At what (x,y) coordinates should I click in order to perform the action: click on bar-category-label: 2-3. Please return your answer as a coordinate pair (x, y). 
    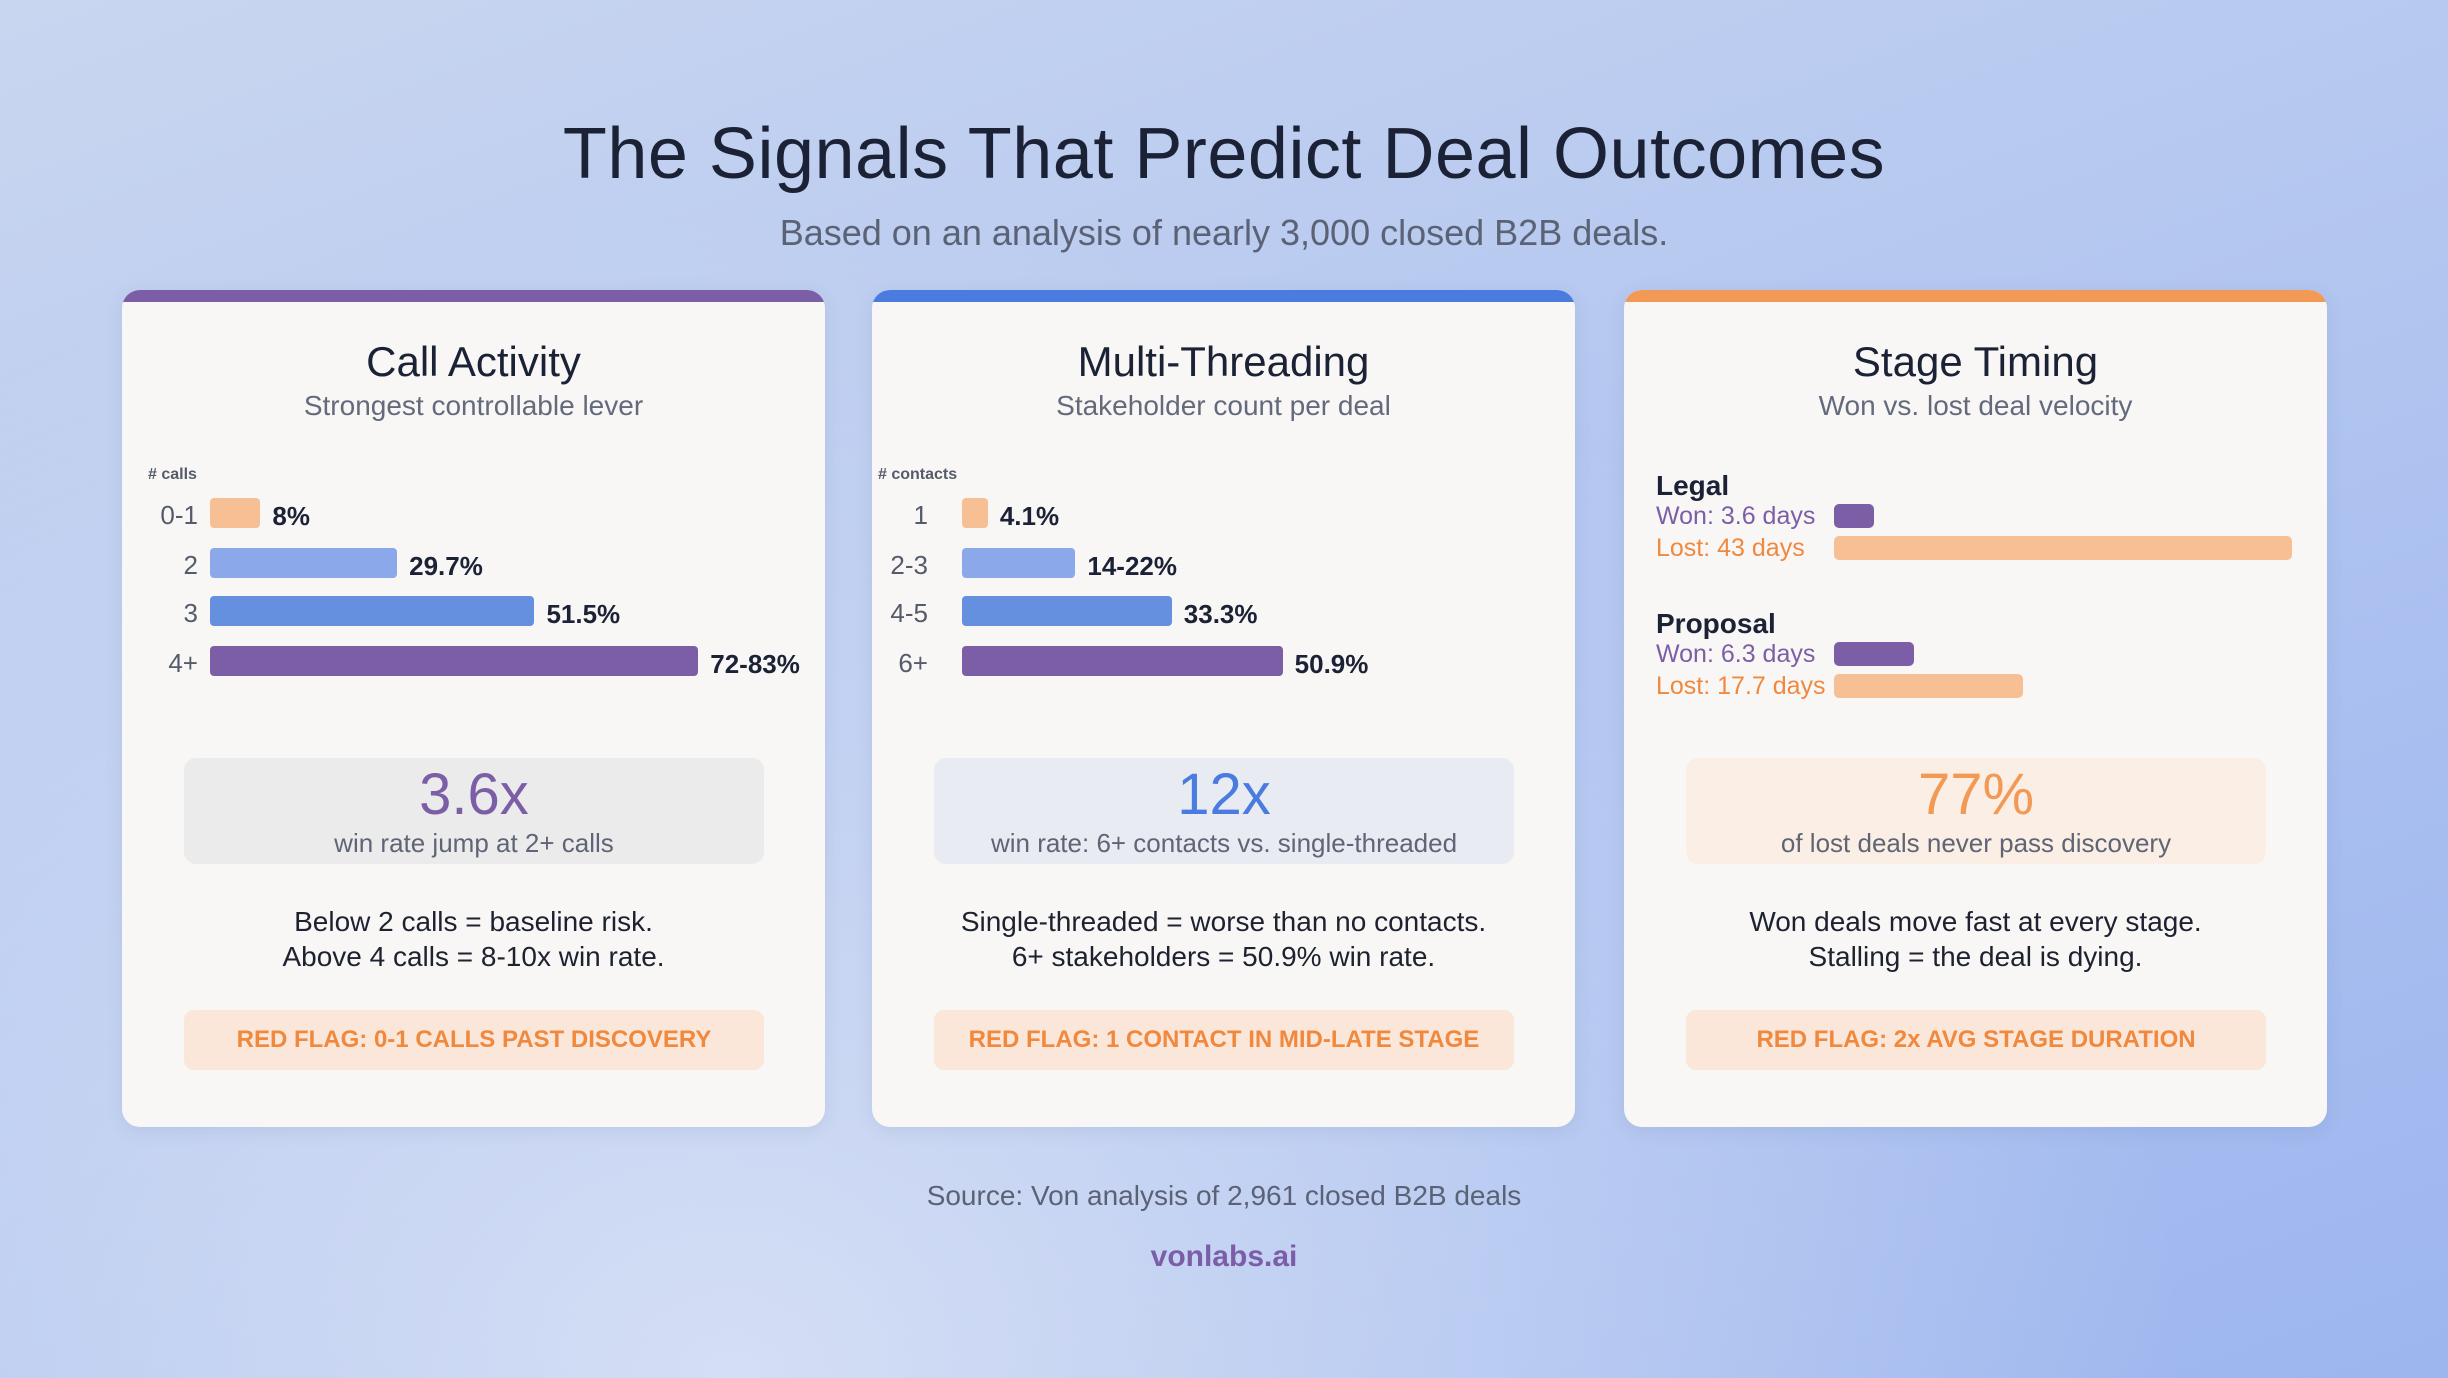
    Looking at the image, I should click on (909, 565).